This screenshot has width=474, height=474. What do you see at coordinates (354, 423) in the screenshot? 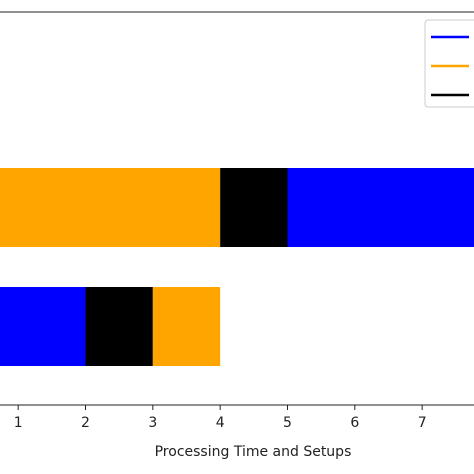
I see `x-tick-label: 6` at bounding box center [354, 423].